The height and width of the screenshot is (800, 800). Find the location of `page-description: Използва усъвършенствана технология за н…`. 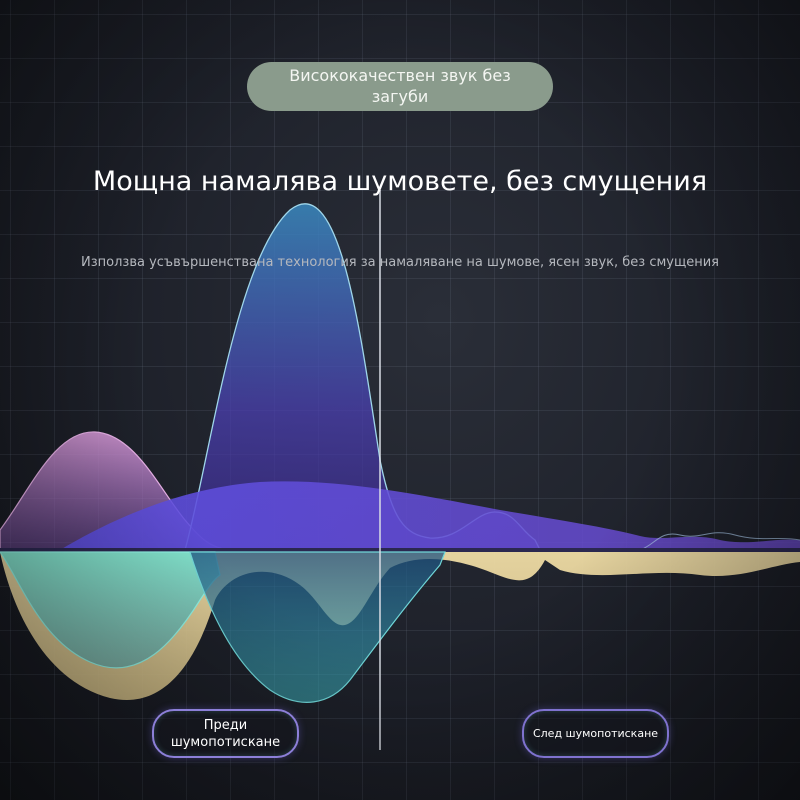

page-description: Използва усъвършенствана технология за н… is located at coordinates (400, 262).